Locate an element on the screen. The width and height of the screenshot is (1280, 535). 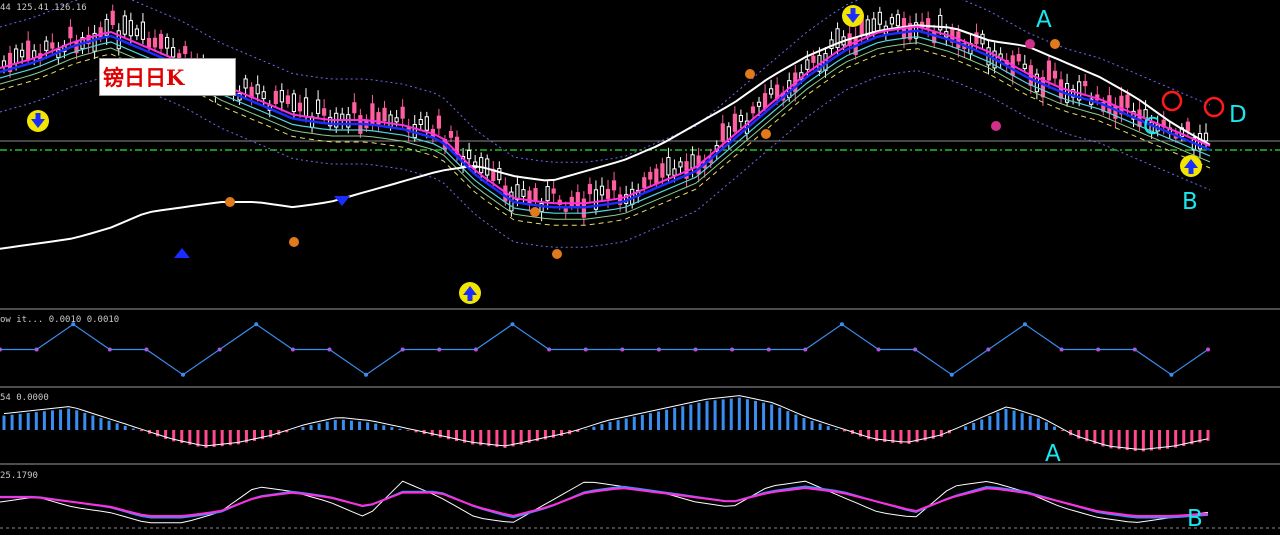
stoch-panel-header: 25.1790 is located at coordinates (19, 476).